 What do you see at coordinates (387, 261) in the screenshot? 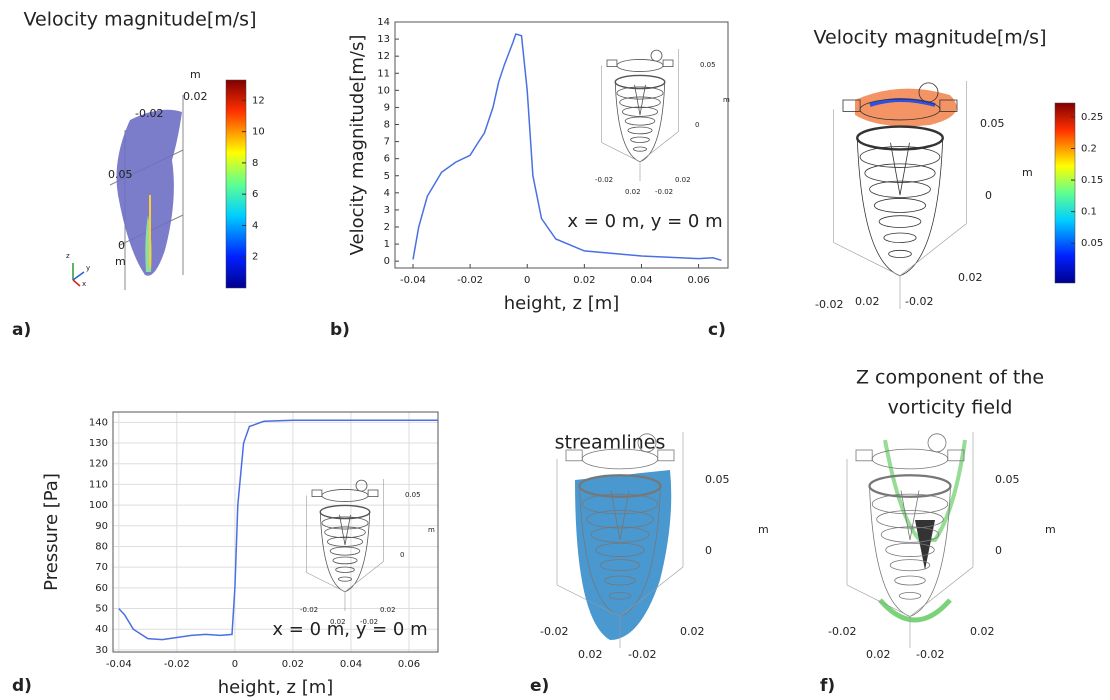
I see `y-tick-label: 0` at bounding box center [387, 261].